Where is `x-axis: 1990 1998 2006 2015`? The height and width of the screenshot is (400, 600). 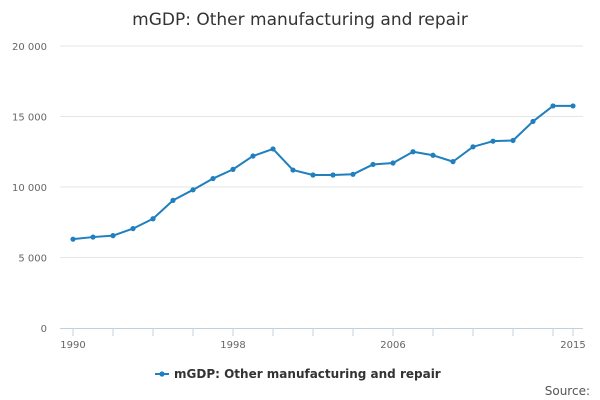
x-axis: 1990 1998 2006 2015 is located at coordinates (323, 339).